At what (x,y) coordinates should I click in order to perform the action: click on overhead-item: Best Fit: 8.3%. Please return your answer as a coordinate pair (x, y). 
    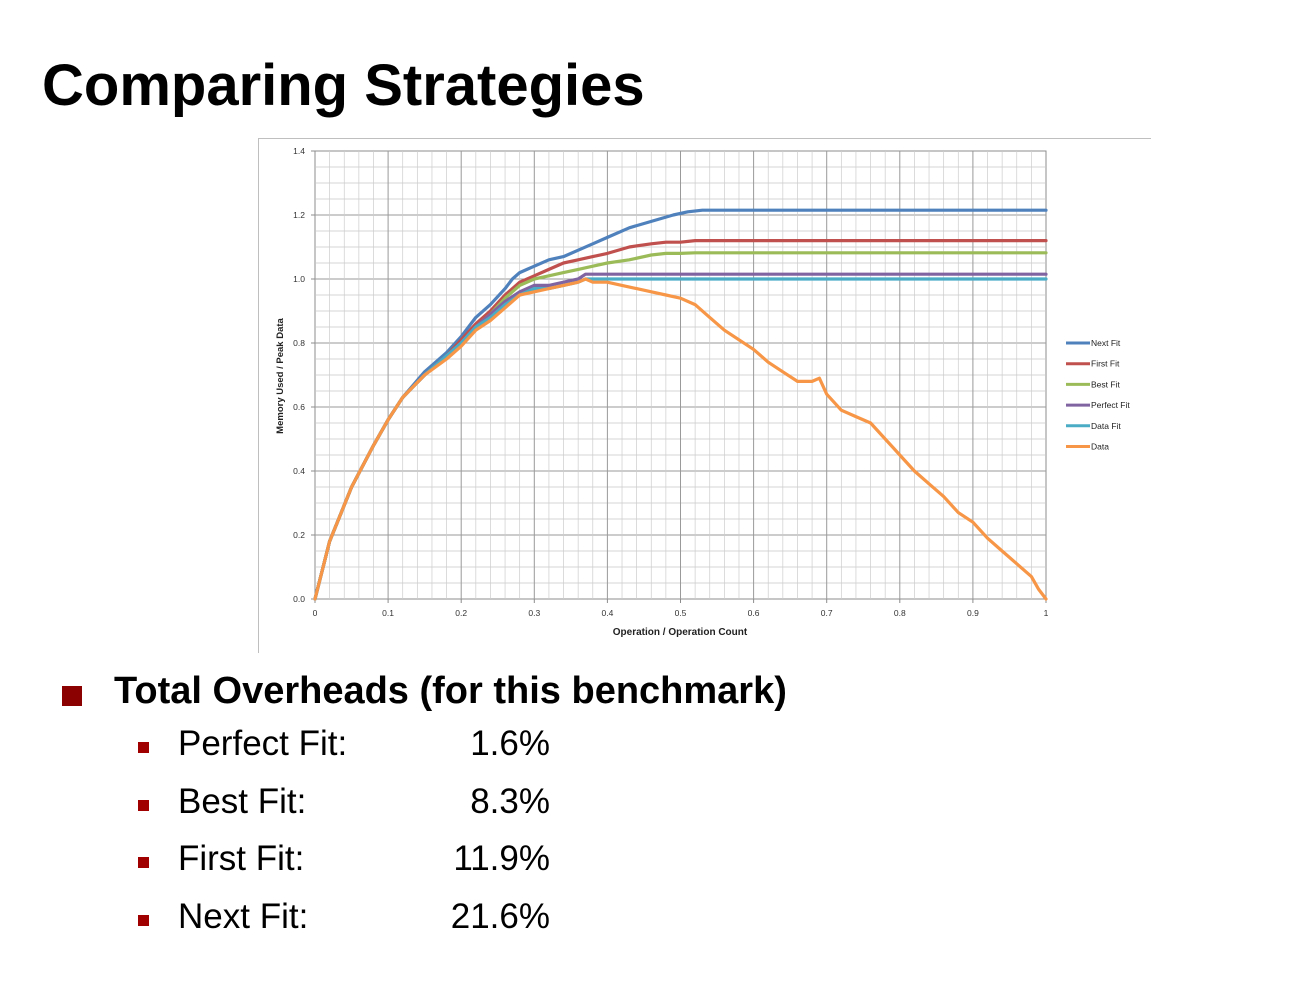
    Looking at the image, I should click on (510, 811).